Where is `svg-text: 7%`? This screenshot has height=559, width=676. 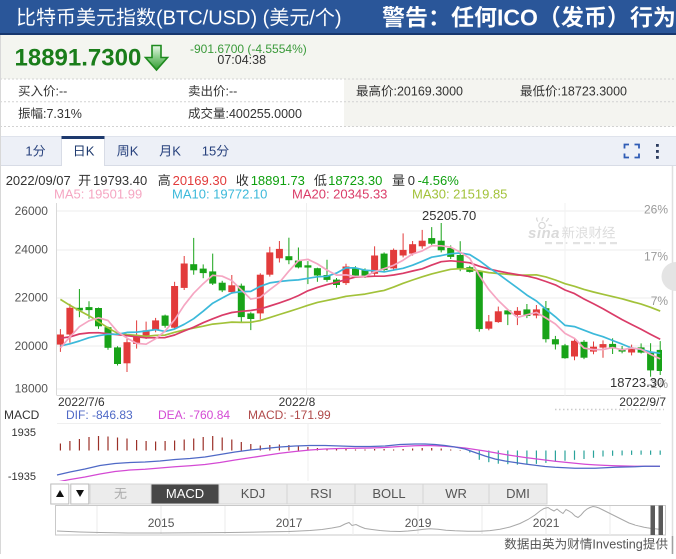 svg-text: 7% is located at coordinates (660, 301).